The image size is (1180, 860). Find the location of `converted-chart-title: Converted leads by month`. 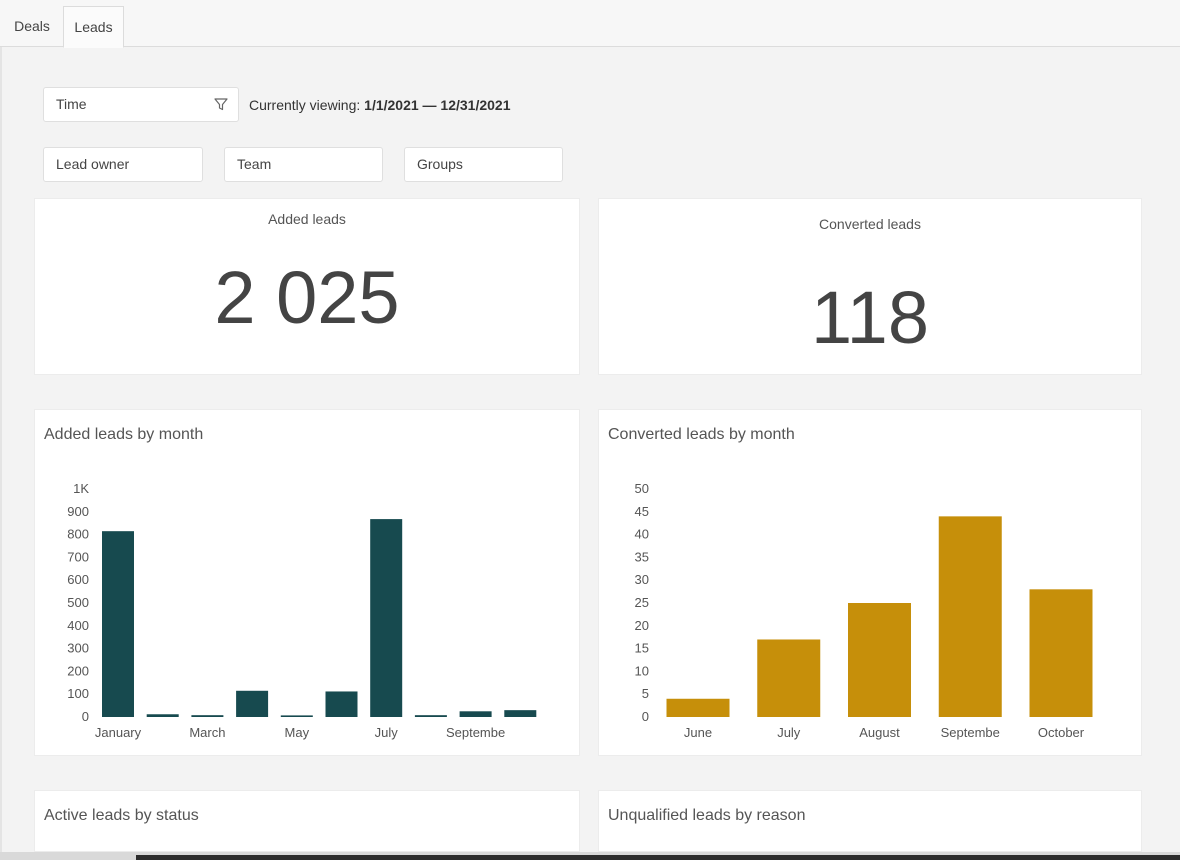

converted-chart-title: Converted leads by month is located at coordinates (701, 434).